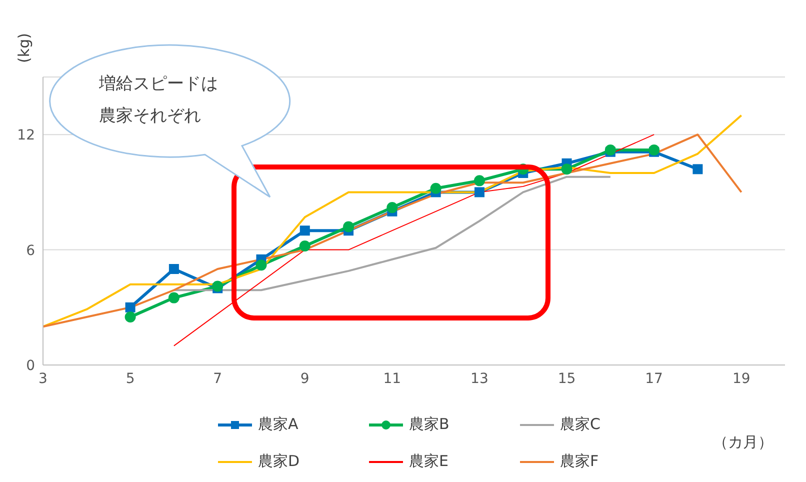 The height and width of the screenshot is (482, 806). Describe the element at coordinates (26, 136) in the screenshot. I see `y-tick-label: 12` at that location.